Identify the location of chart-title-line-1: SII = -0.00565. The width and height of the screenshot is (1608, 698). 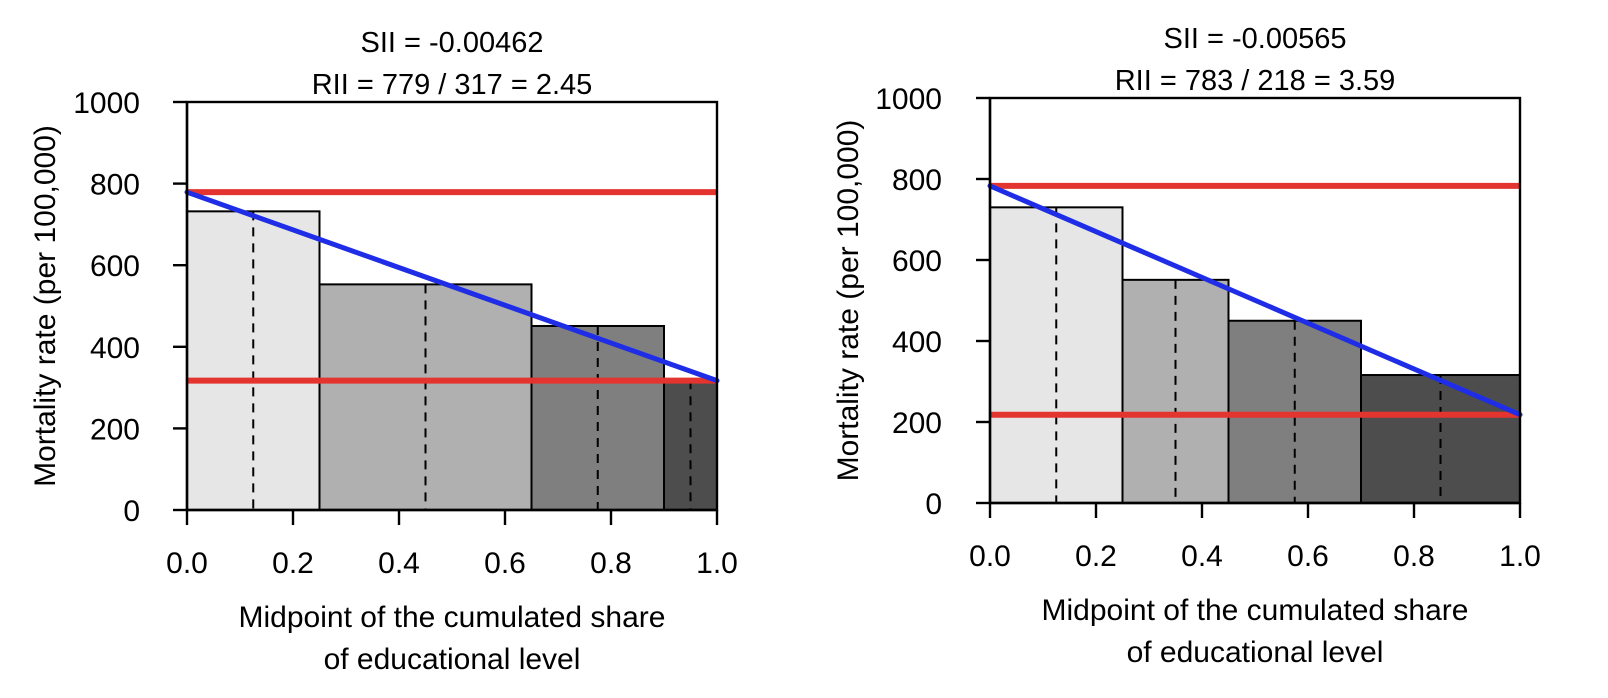
(1255, 39).